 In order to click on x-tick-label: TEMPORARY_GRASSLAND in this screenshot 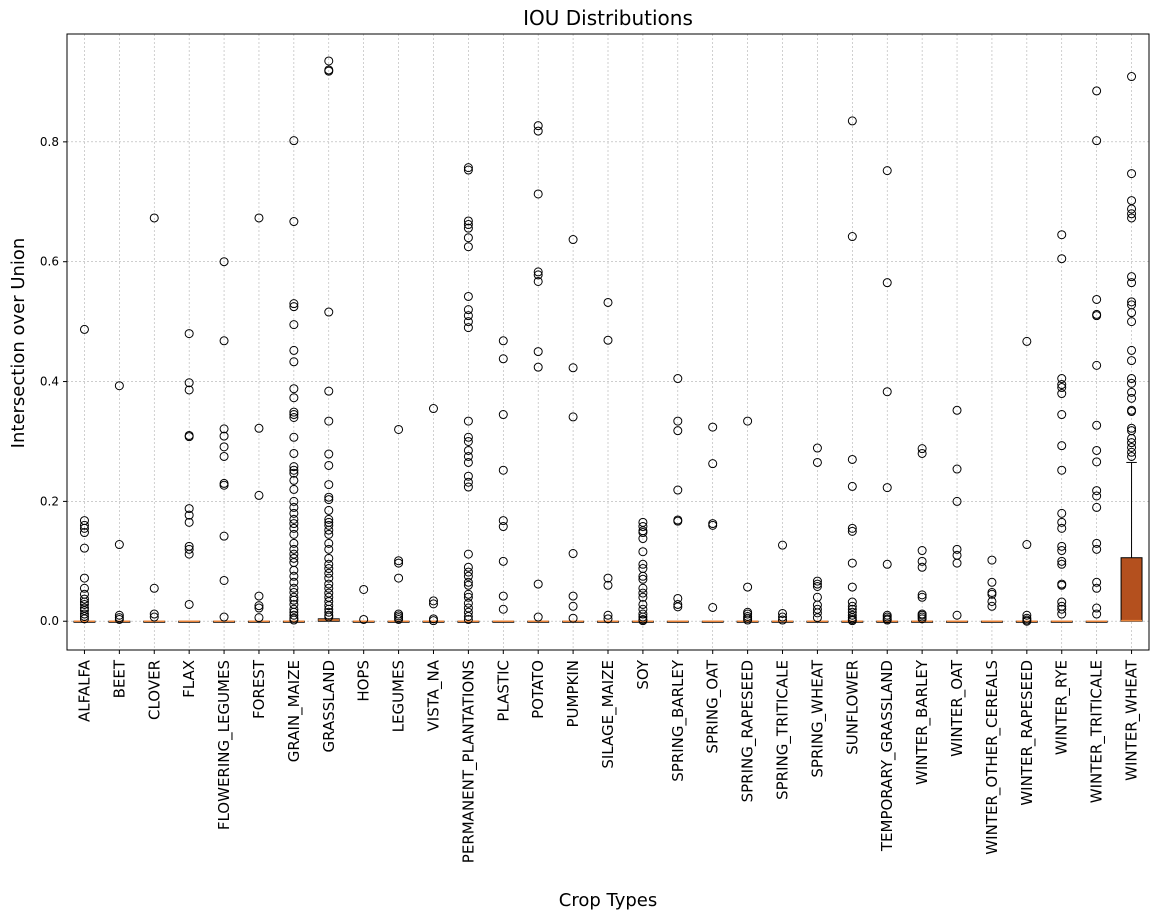, I will do `click(887, 756)`.